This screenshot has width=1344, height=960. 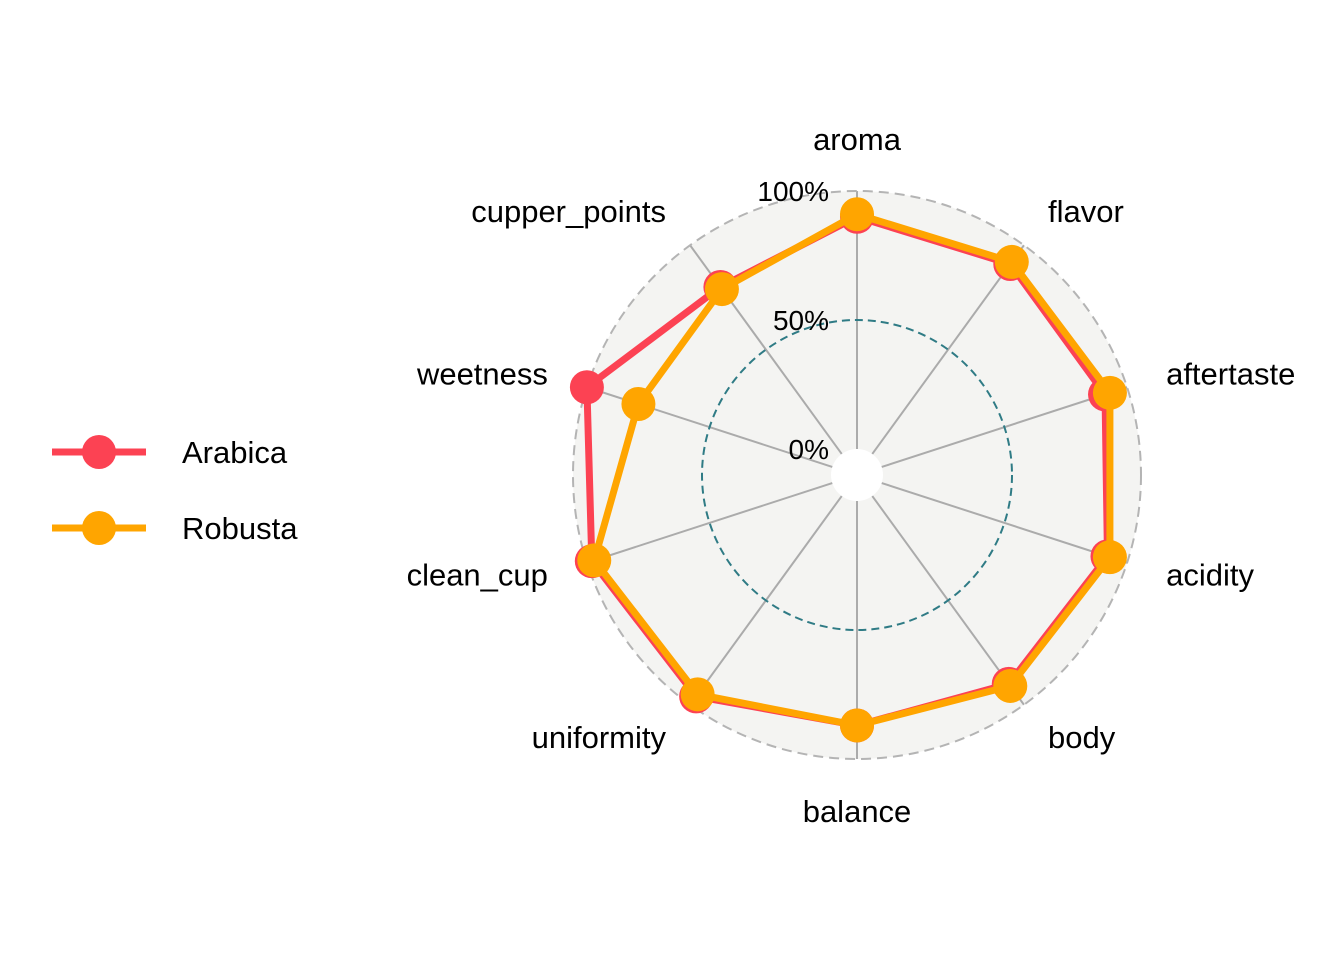 I want to click on point-arabica-sweetness, so click(x=586, y=387).